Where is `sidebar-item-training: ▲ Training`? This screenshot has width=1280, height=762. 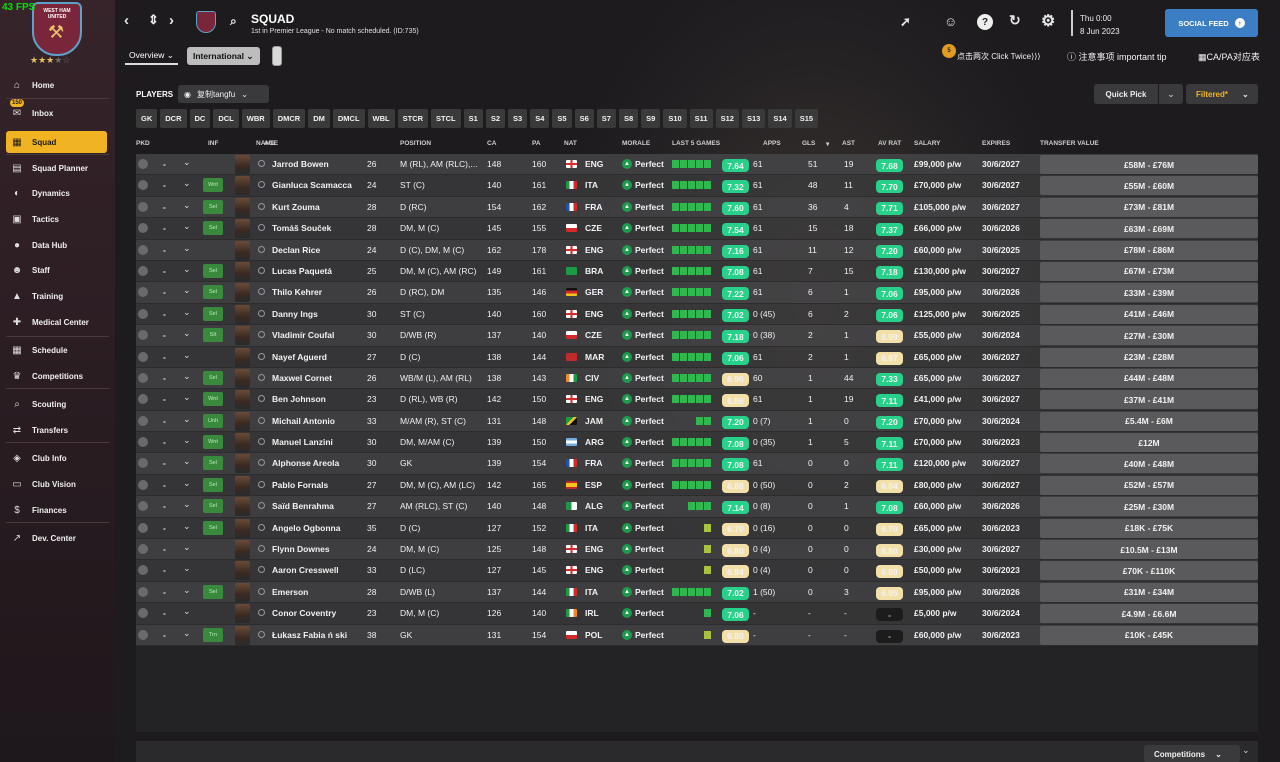
sidebar-item-training: ▲ Training is located at coordinates (56, 296).